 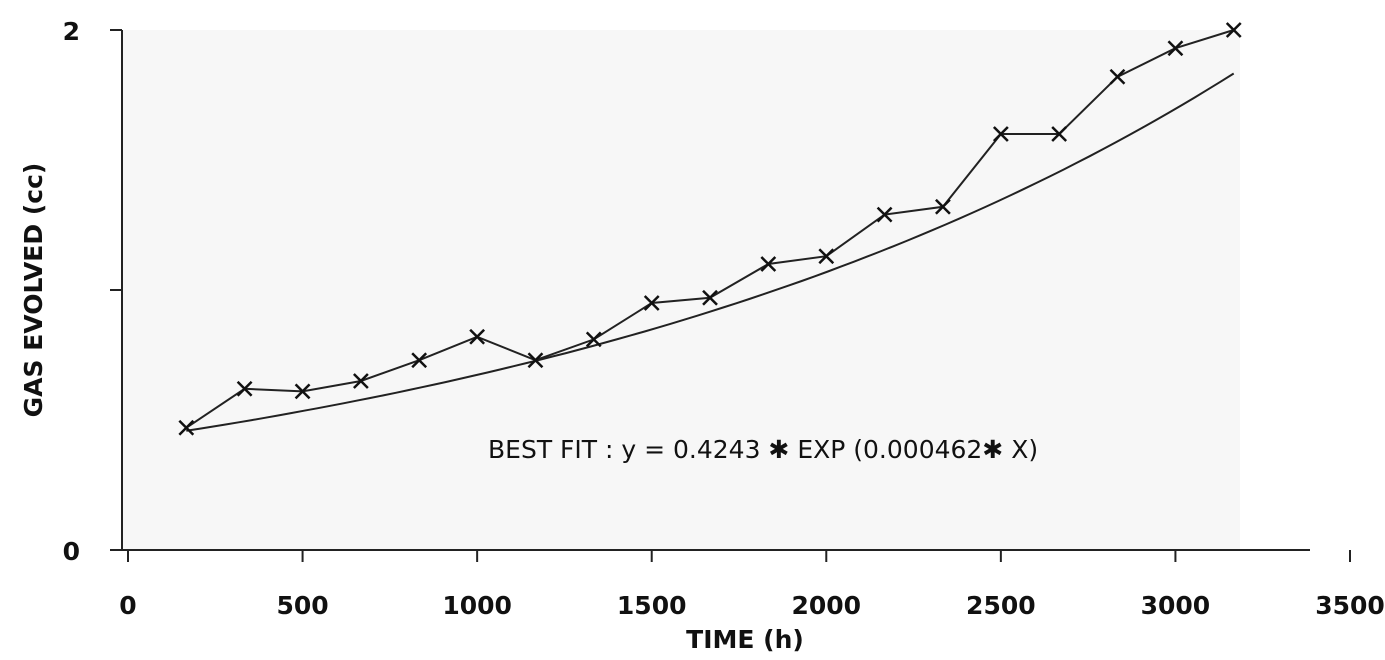 I want to click on x-axis-title: TIME (h), so click(x=745, y=639).